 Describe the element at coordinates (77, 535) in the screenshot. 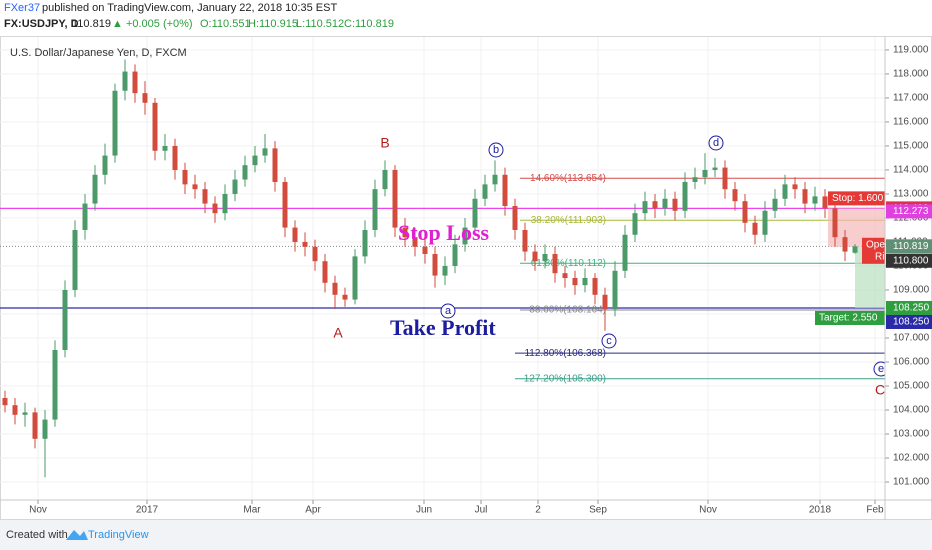

I see `logo` at that location.